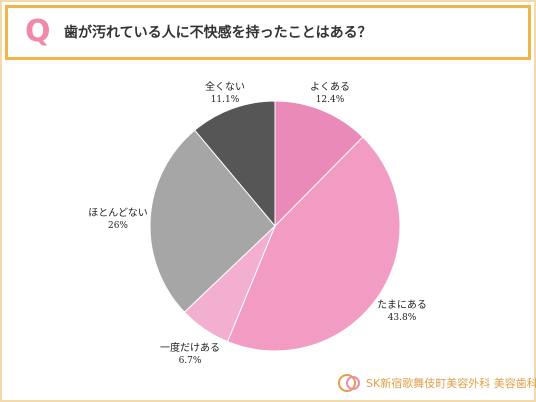  What do you see at coordinates (190, 347) in the screenshot?
I see `slice-label-2: 一度だけある` at bounding box center [190, 347].